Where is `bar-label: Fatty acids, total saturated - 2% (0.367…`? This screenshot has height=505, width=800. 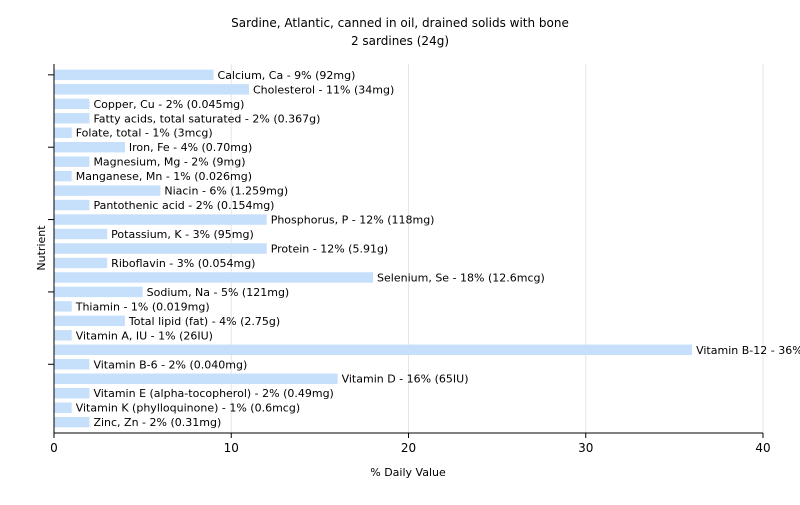
bar-label: Fatty acids, total saturated - 2% (0.367… is located at coordinates (206, 118).